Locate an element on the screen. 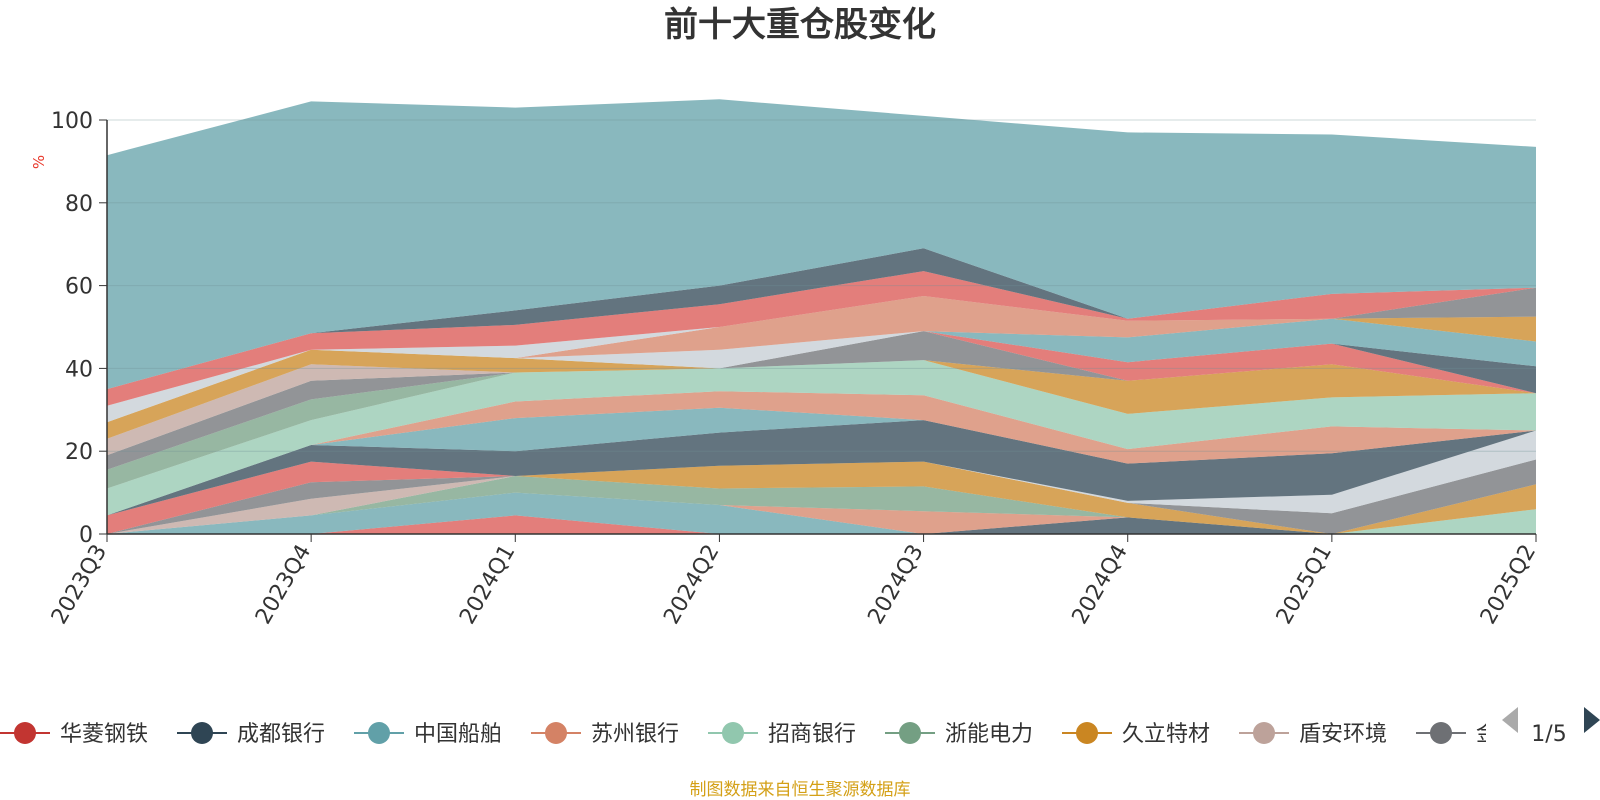 This screenshot has height=800, width=1600. legend-label: 招商银行 is located at coordinates (812, 734).